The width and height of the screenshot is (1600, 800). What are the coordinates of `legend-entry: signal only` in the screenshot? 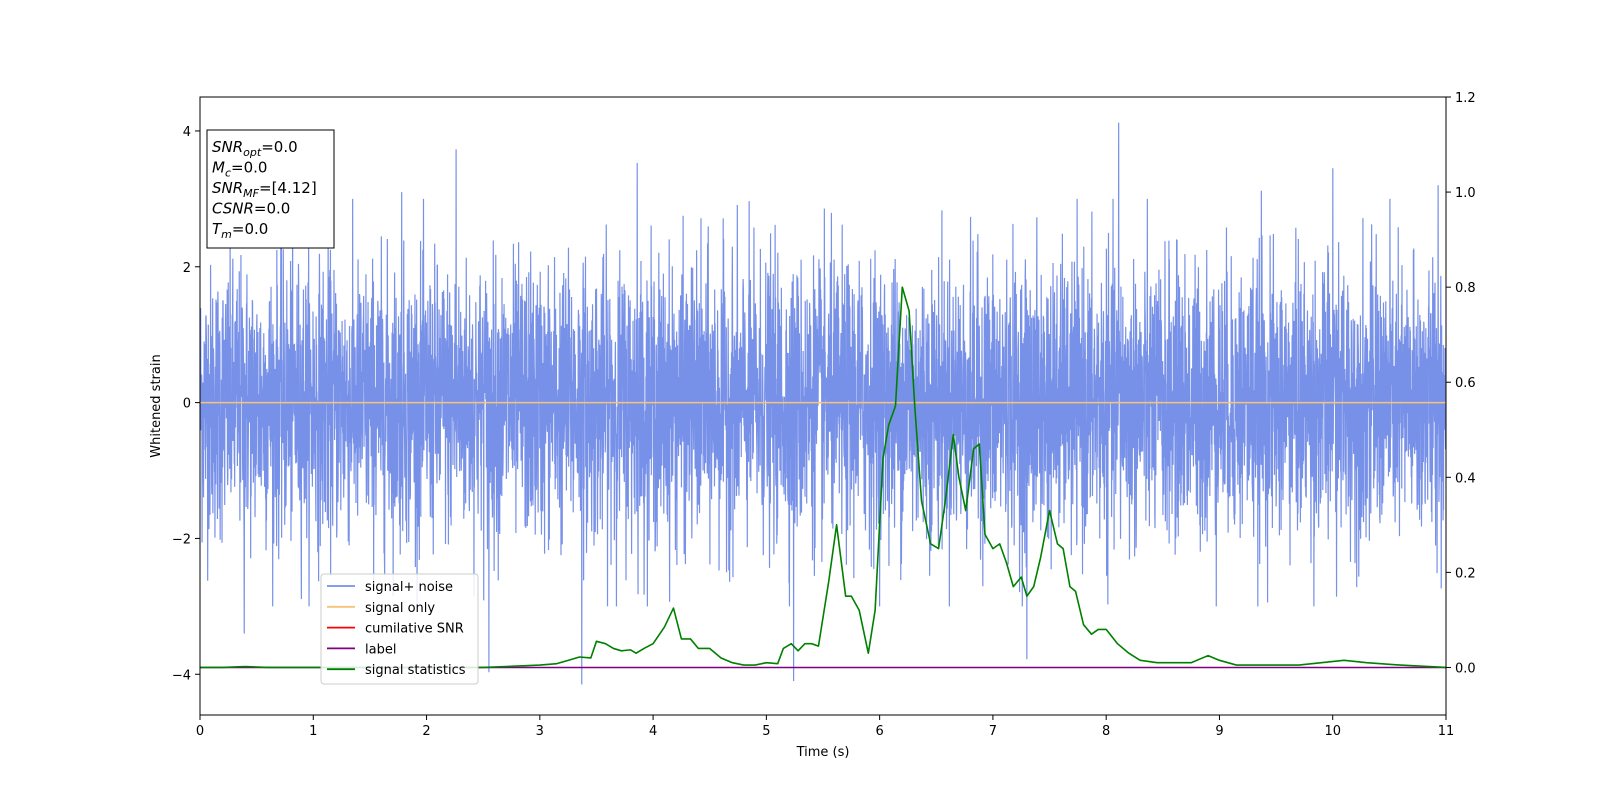 It's located at (400, 608).